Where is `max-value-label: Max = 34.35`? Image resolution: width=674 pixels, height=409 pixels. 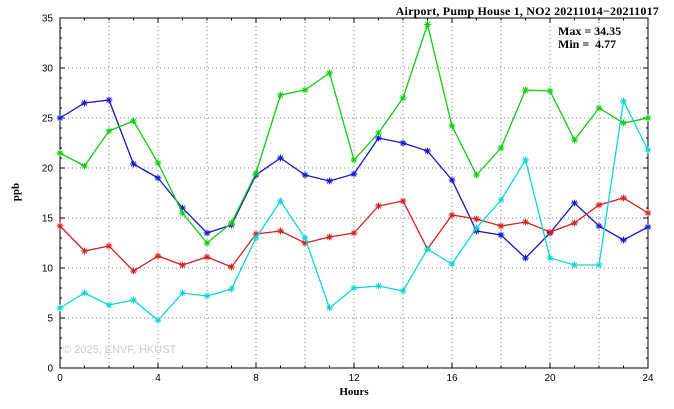 max-value-label: Max = 34.35 is located at coordinates (590, 31).